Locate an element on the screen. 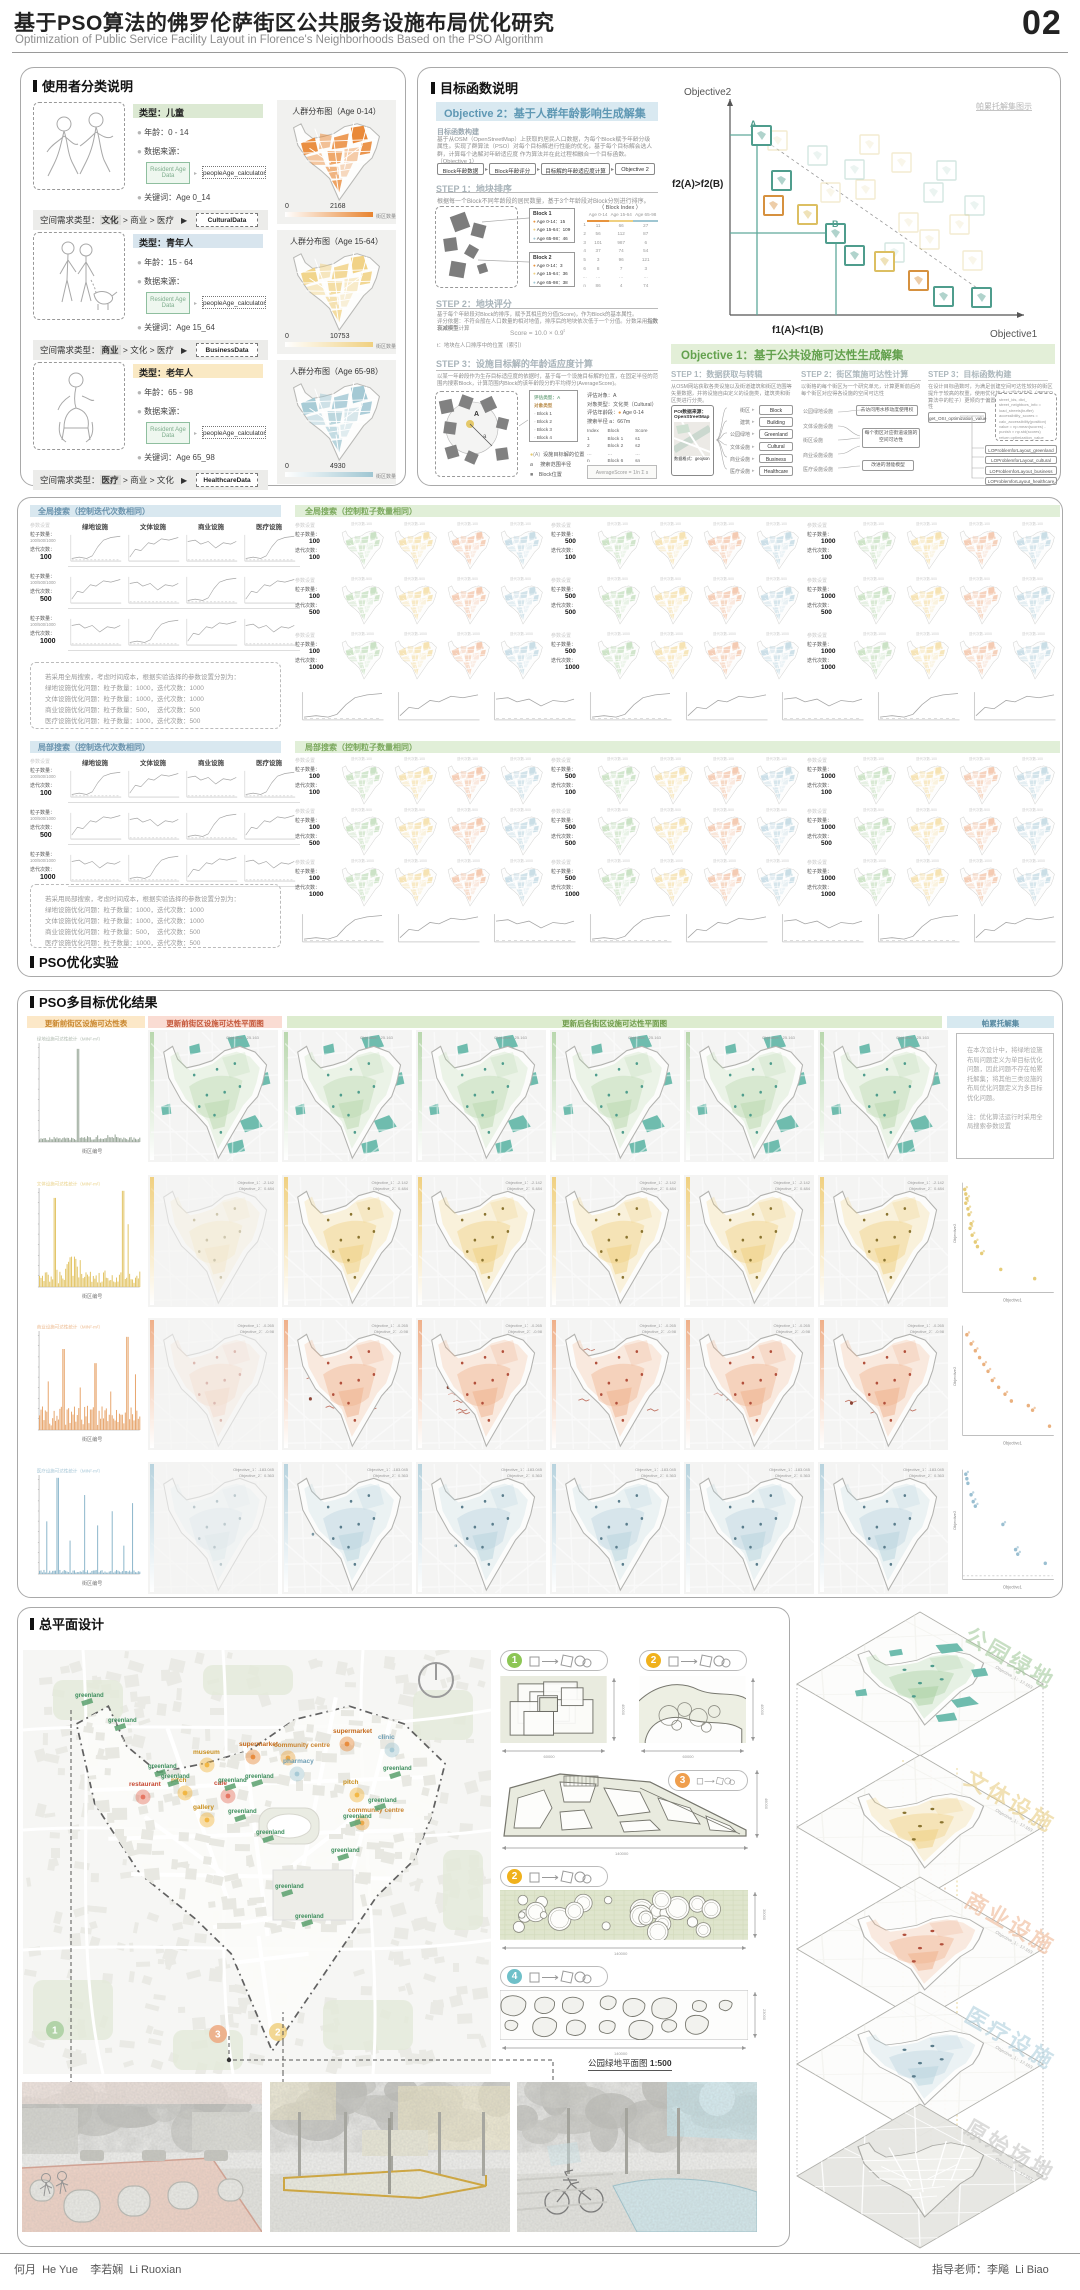  svg-text: community centre is located at coordinates (302, 1745).